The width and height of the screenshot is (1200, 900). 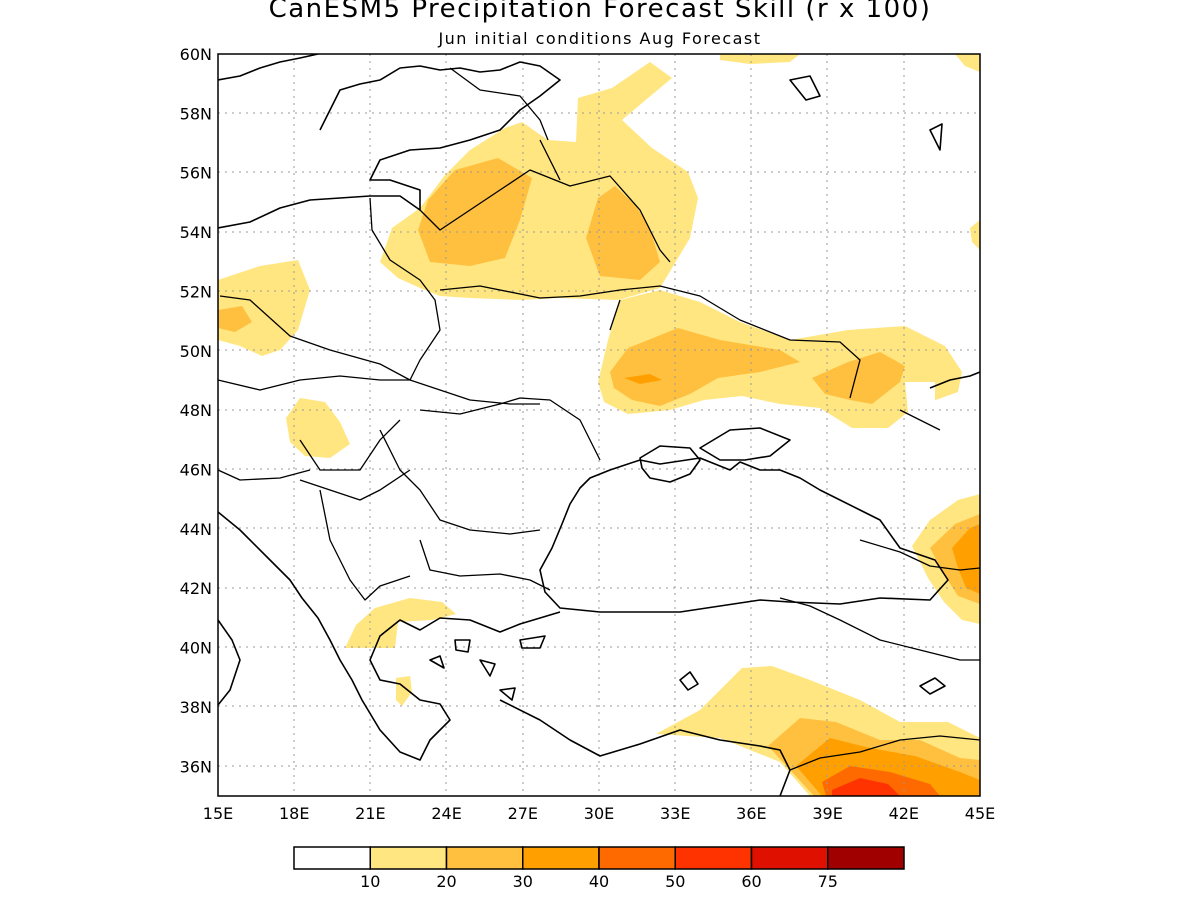 I want to click on lat-tick-labels: 60N 58N 56N 54N 52N 50N 48N 46N 44N 42N 40N 38N 36N, so click(x=196, y=410).